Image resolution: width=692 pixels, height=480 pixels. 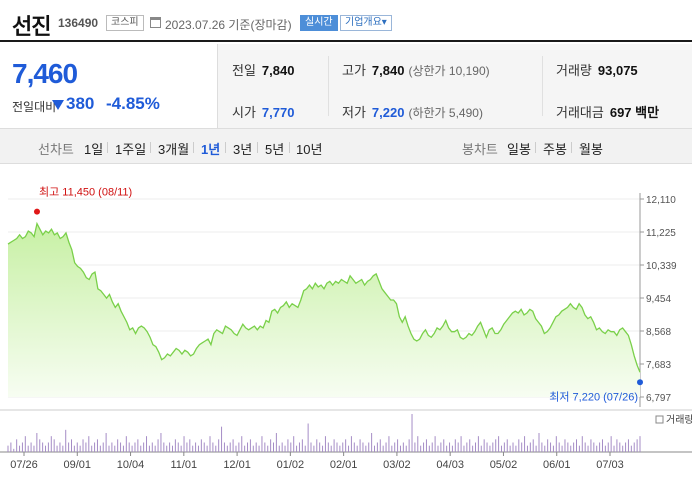 I want to click on high-label: 최고 11,450 (08/11), so click(x=85, y=192).